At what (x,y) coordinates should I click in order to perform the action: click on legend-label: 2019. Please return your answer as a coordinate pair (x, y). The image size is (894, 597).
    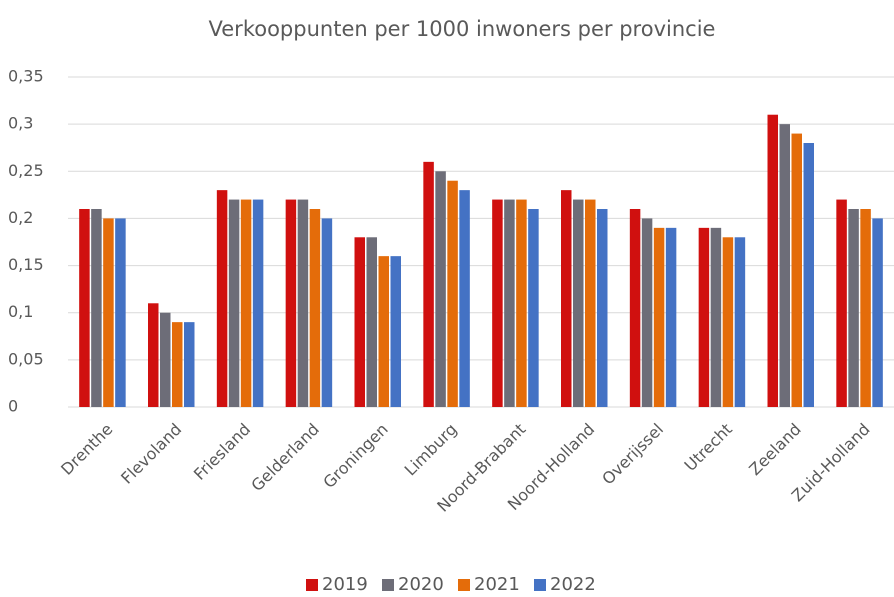
    Looking at the image, I should click on (345, 584).